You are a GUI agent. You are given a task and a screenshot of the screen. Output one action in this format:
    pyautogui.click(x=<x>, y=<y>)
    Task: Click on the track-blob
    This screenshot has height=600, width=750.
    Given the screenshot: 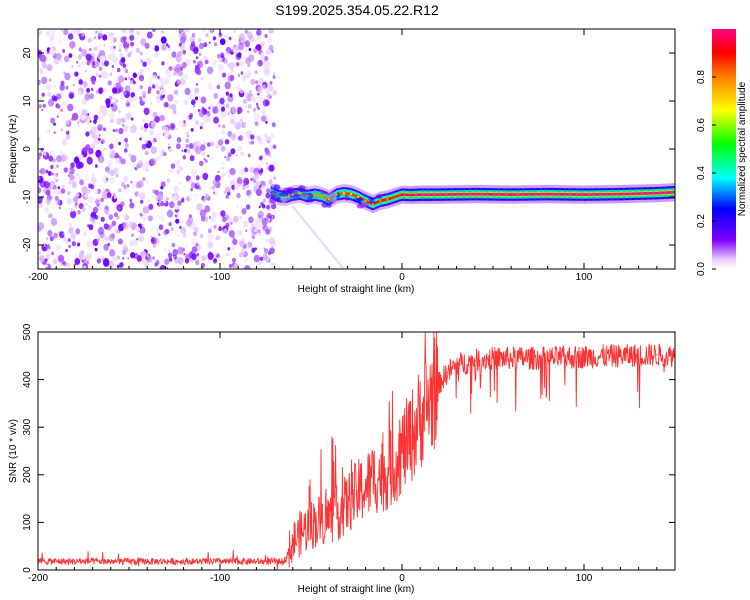 What is the action you would take?
    pyautogui.click(x=379, y=196)
    